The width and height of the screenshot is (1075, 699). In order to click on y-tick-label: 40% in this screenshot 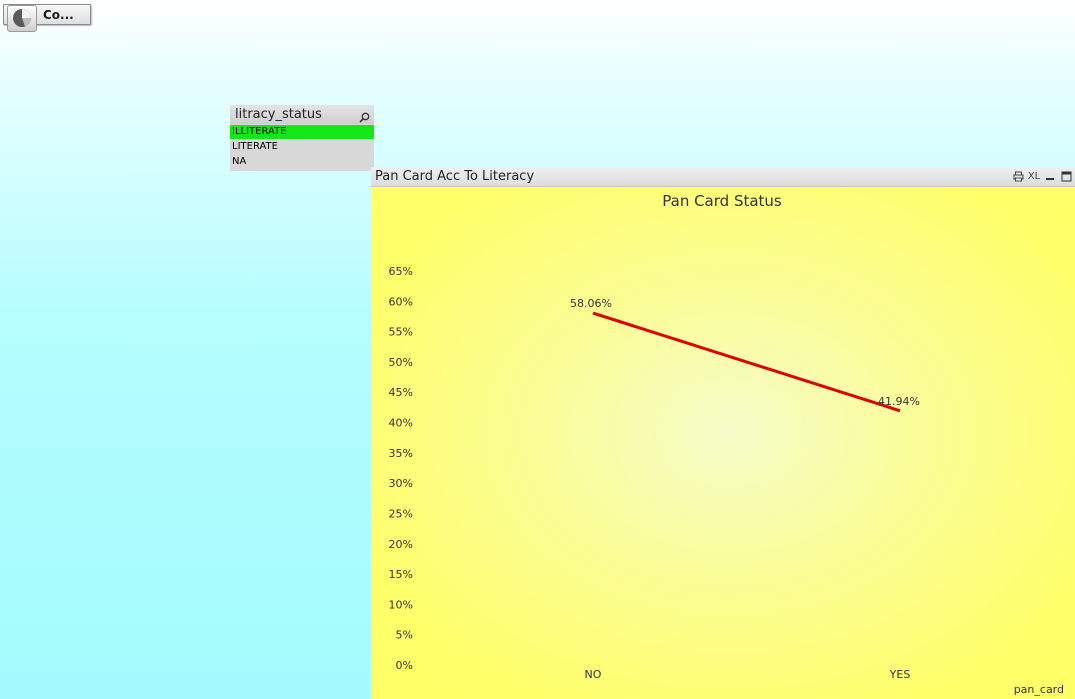, I will do `click(401, 423)`.